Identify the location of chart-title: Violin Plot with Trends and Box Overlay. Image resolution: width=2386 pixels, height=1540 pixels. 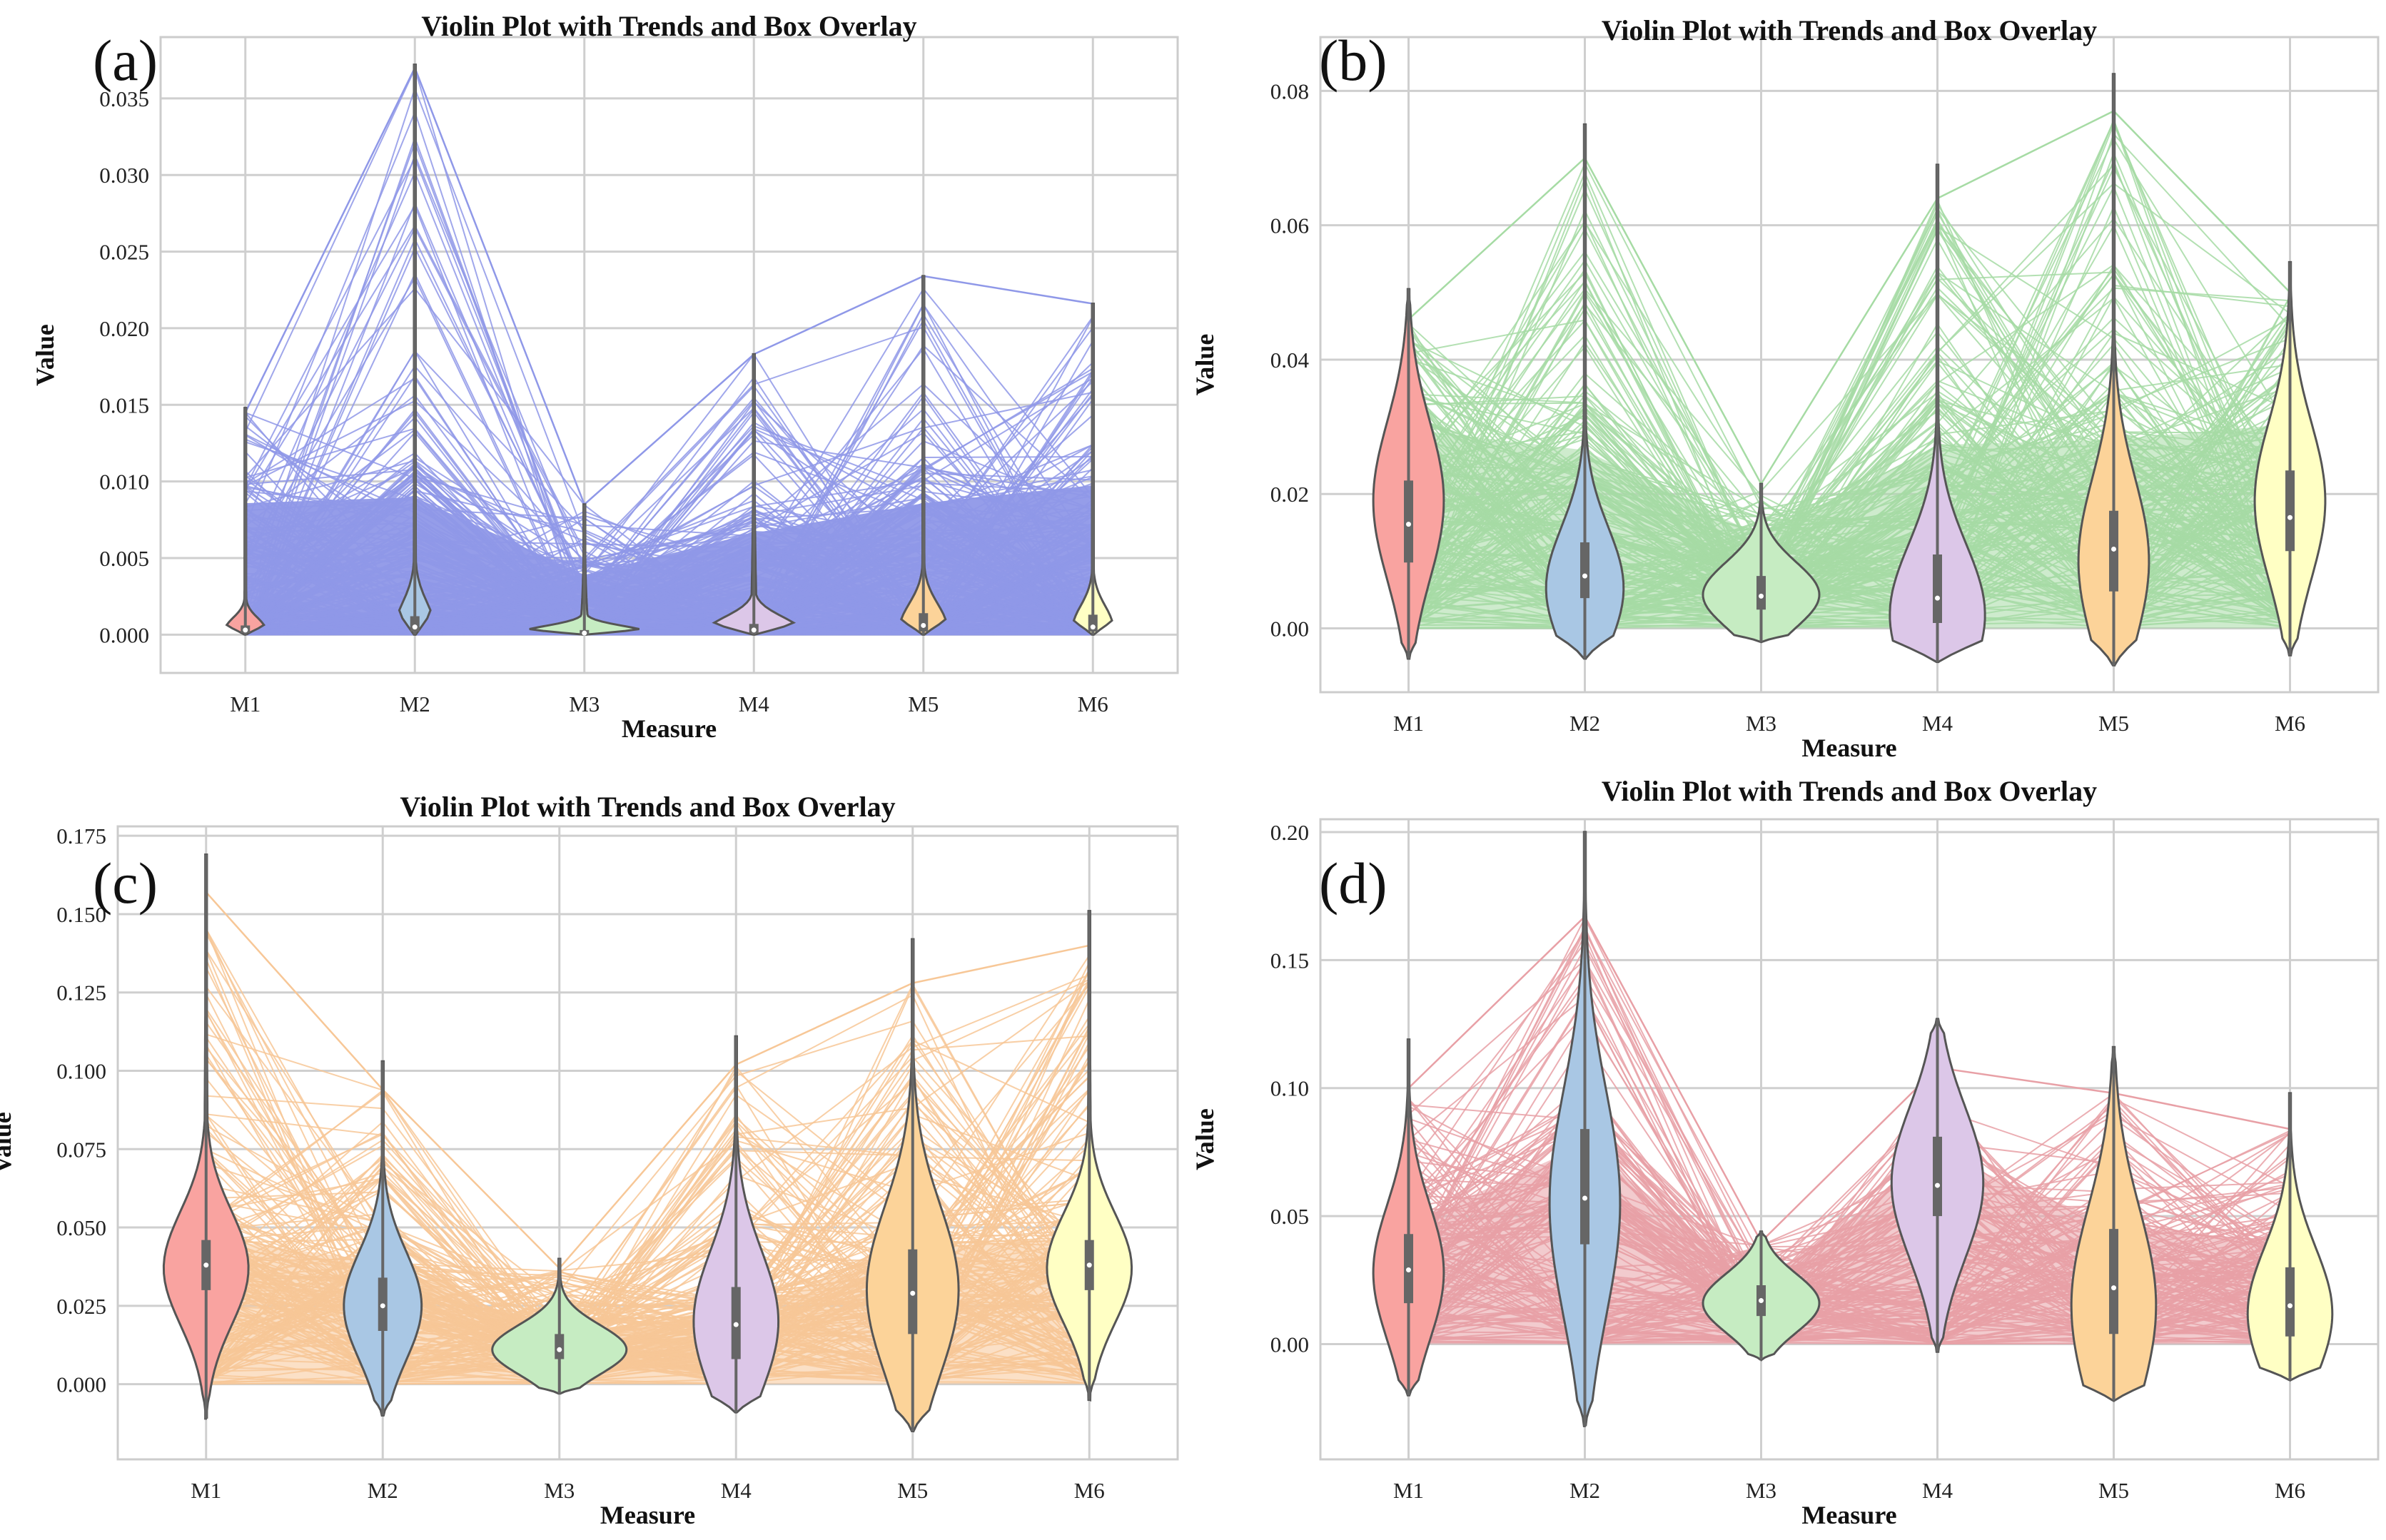
(1849, 30).